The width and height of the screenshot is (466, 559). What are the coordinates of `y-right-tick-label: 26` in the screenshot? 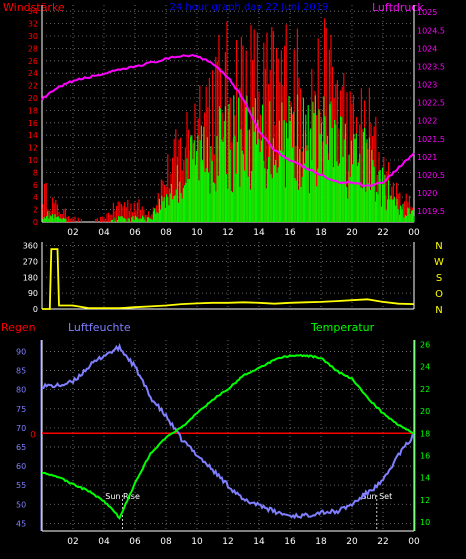 It's located at (425, 344).